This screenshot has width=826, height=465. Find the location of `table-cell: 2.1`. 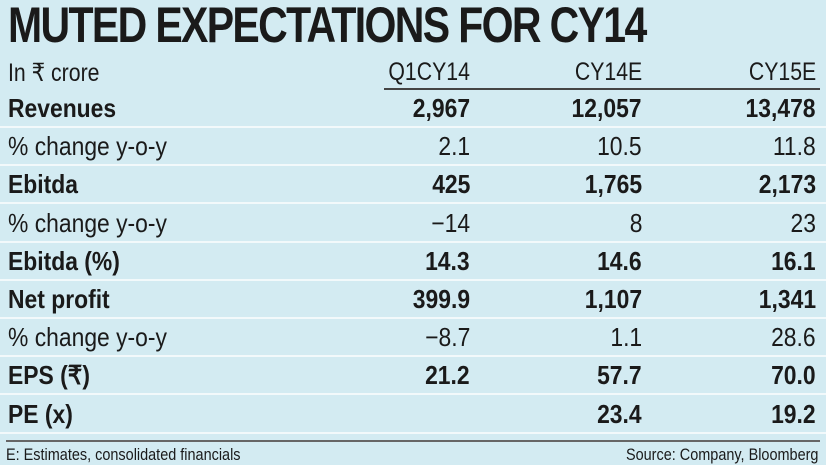

table-cell: 2.1 is located at coordinates (454, 146).